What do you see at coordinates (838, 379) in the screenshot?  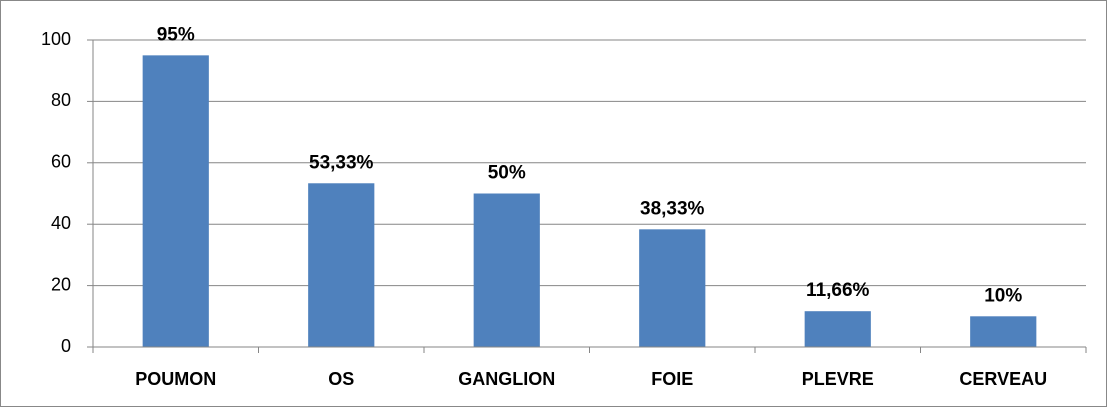 I see `x-tick-label: PLEVRE` at bounding box center [838, 379].